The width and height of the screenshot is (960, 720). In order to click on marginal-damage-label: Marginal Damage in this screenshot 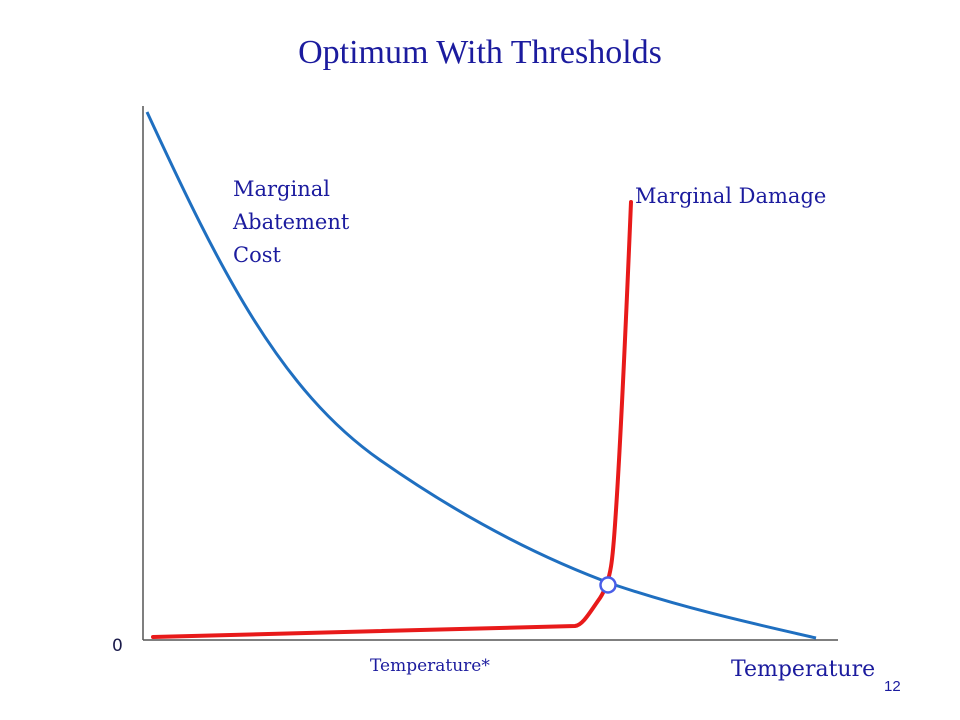, I will do `click(731, 196)`.